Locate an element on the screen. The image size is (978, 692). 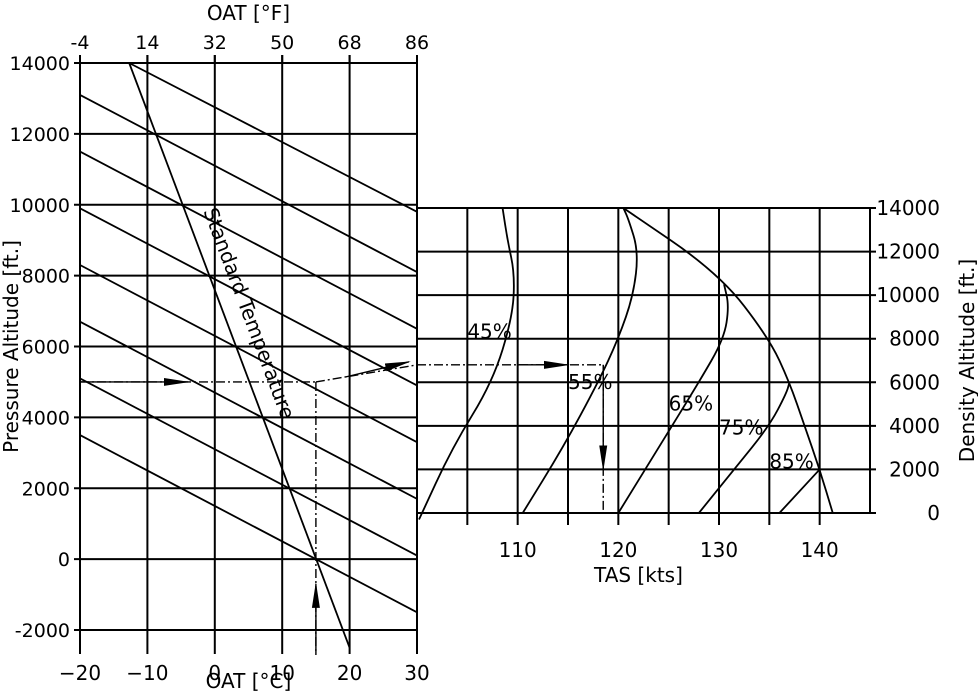
left-y-tick-label: 4000 is located at coordinates (46, 418).